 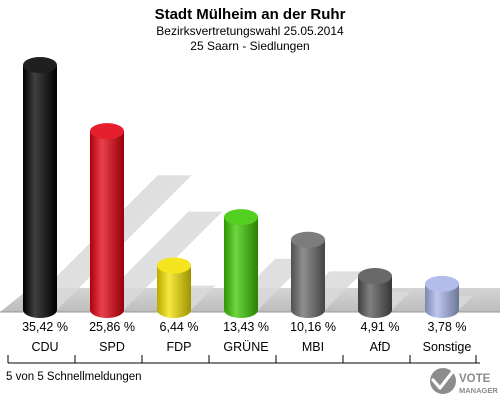 I want to click on value-label-afd: 4,91 %, so click(x=380, y=327).